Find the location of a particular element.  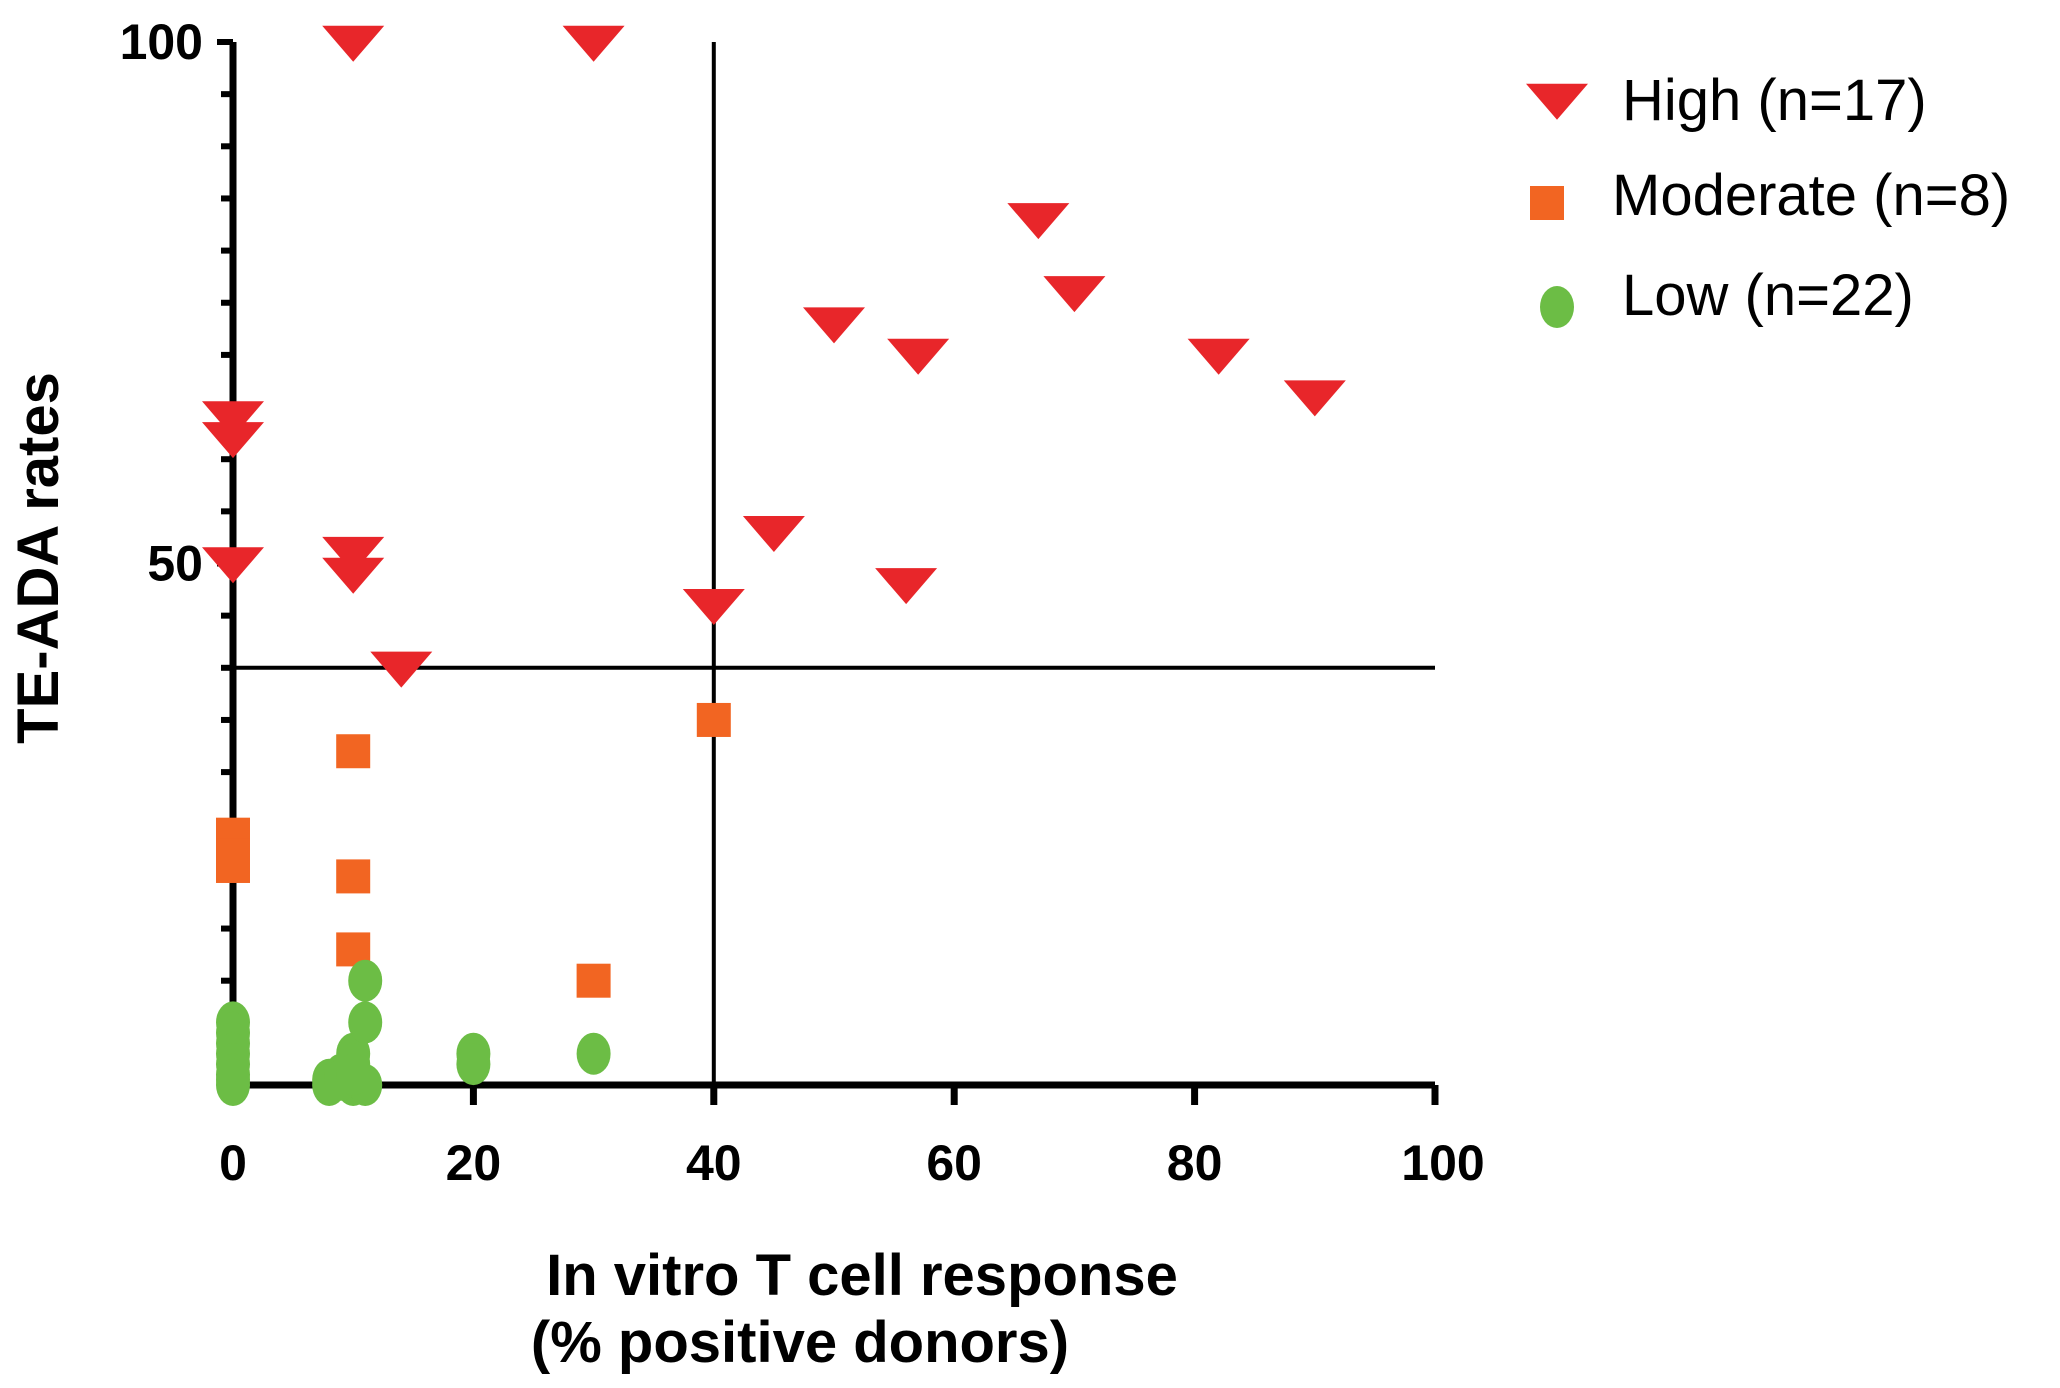

y-tick-label: 50 is located at coordinates (175, 564).